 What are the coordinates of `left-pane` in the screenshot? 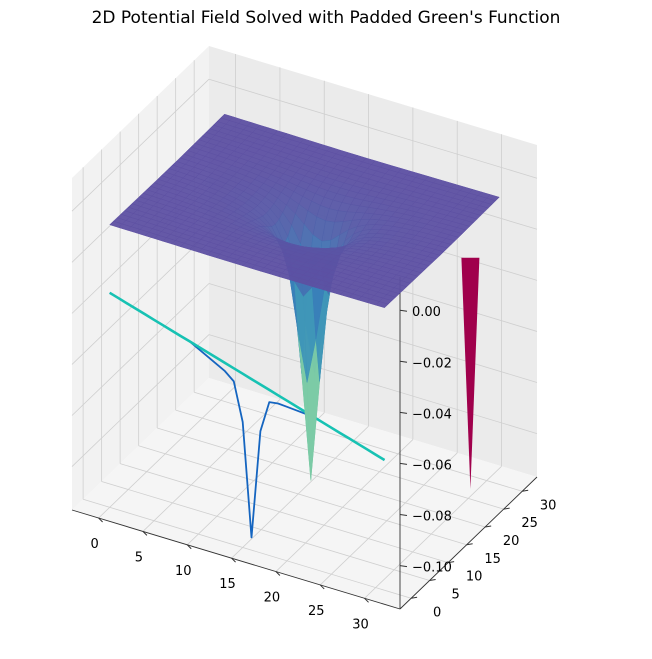 It's located at (140, 278).